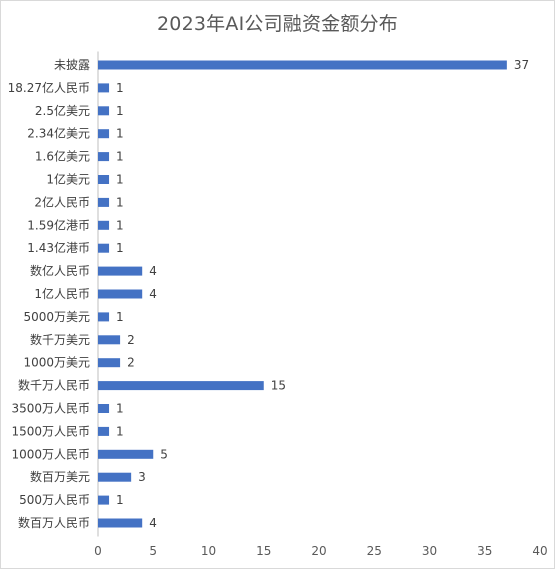 The image size is (555, 569). I want to click on category-label: 1000万美元, so click(56, 363).